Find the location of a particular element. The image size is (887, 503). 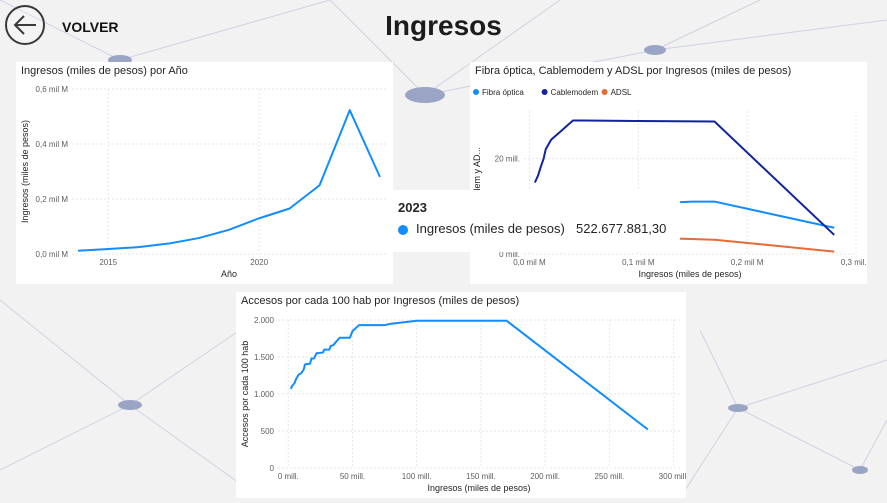

x-tick-label: 0 mill. is located at coordinates (288, 476).